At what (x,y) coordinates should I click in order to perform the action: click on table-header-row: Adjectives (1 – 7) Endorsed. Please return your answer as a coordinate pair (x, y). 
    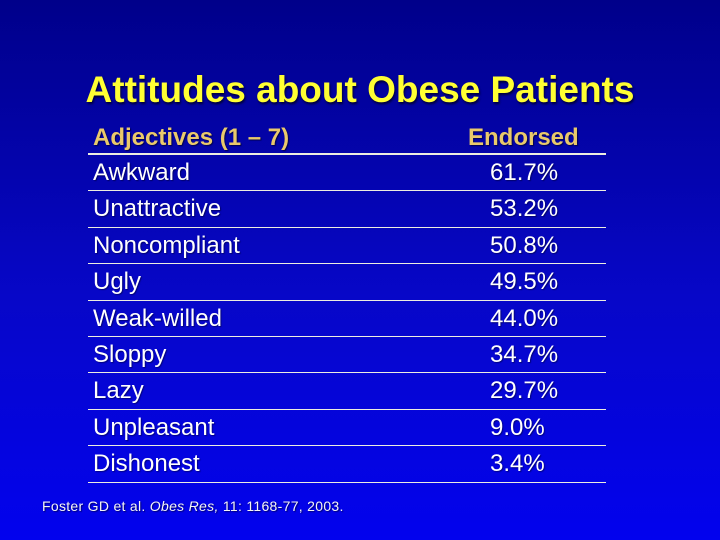
    Looking at the image, I should click on (347, 139).